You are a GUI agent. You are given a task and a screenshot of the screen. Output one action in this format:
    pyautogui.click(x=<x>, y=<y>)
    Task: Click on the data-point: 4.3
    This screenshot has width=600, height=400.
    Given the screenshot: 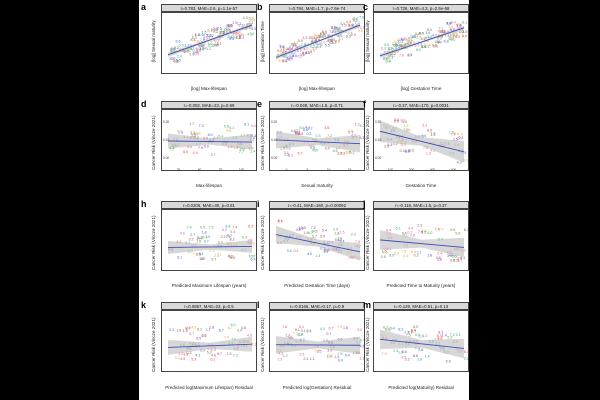 What is the action you would take?
    pyautogui.click(x=229, y=25)
    